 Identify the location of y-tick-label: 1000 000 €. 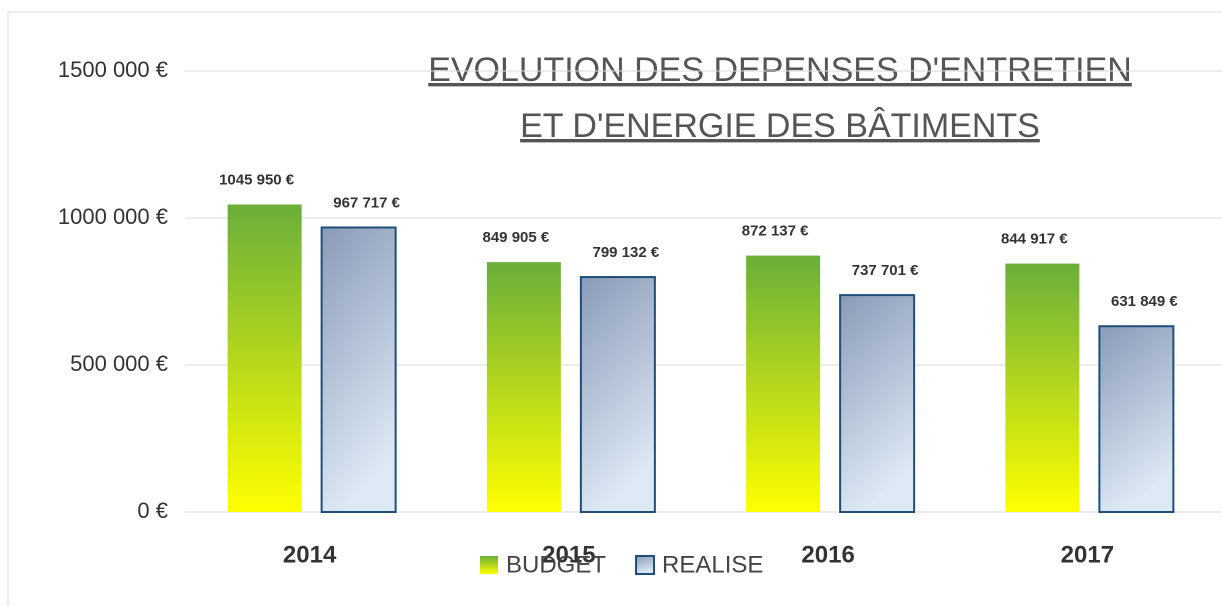
(113, 216).